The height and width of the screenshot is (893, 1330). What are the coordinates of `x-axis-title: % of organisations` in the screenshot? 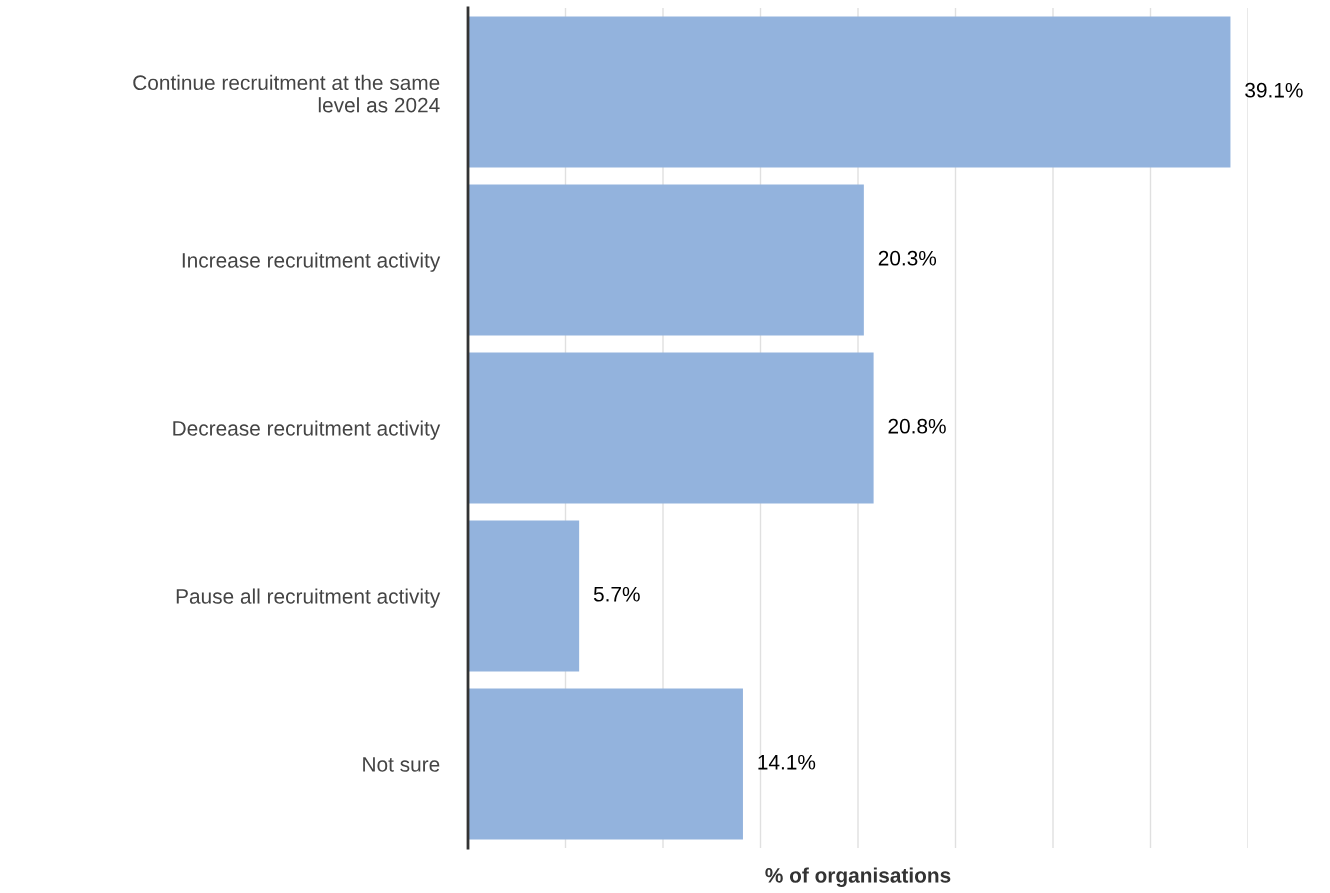 It's located at (858, 877).